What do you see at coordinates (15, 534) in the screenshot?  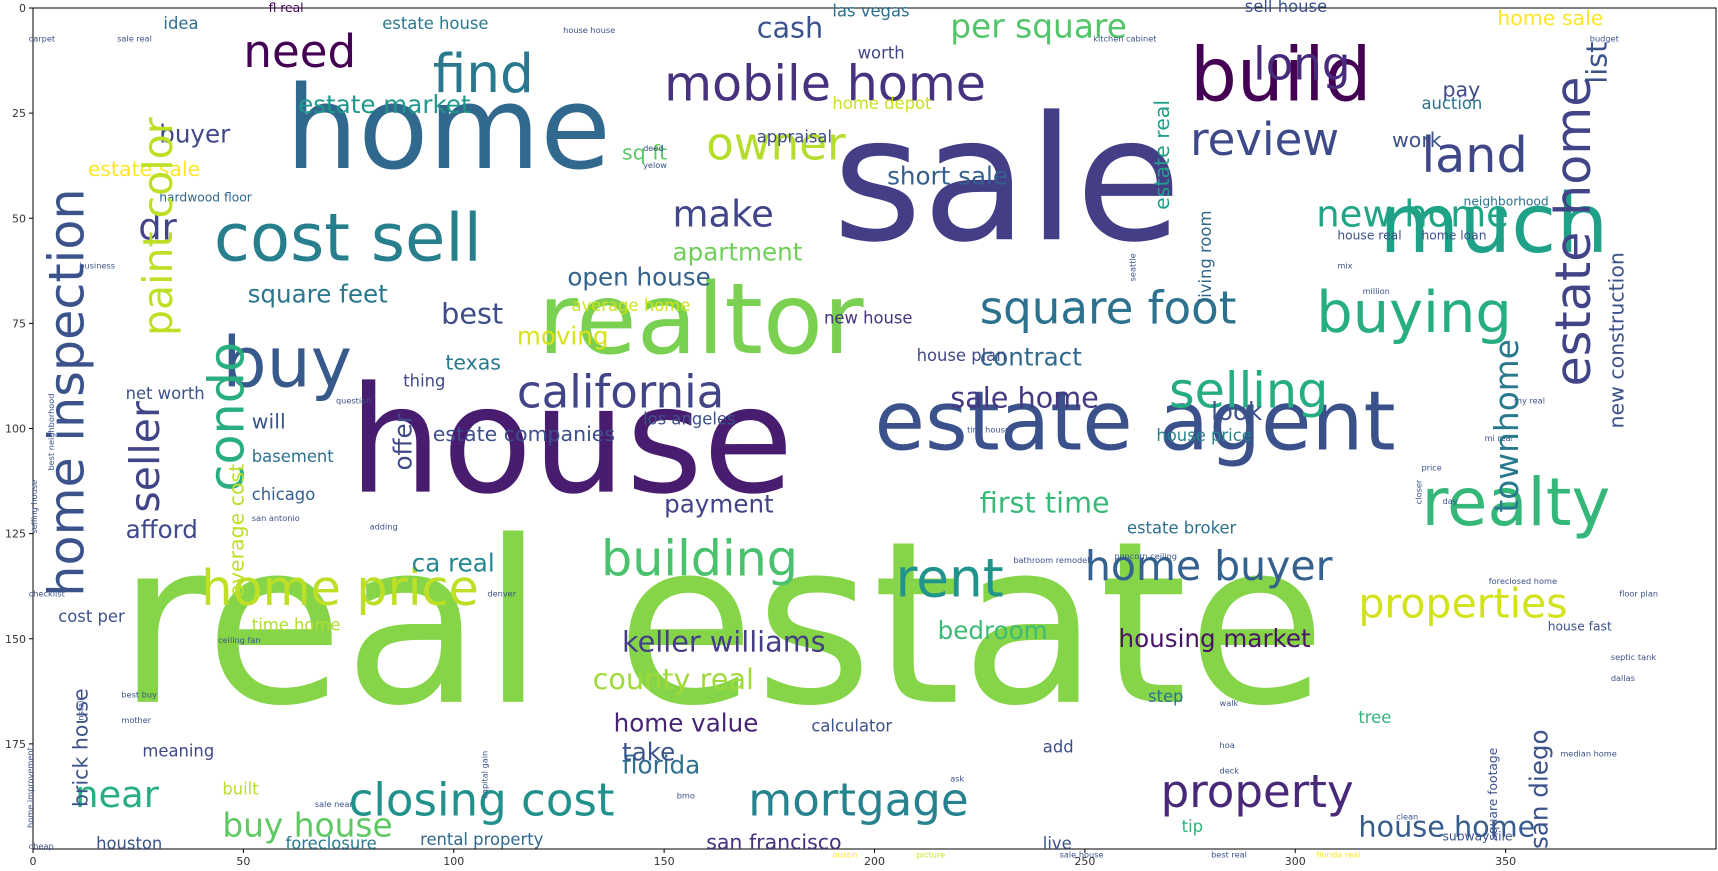 I see `y-tick-label: 125` at bounding box center [15, 534].